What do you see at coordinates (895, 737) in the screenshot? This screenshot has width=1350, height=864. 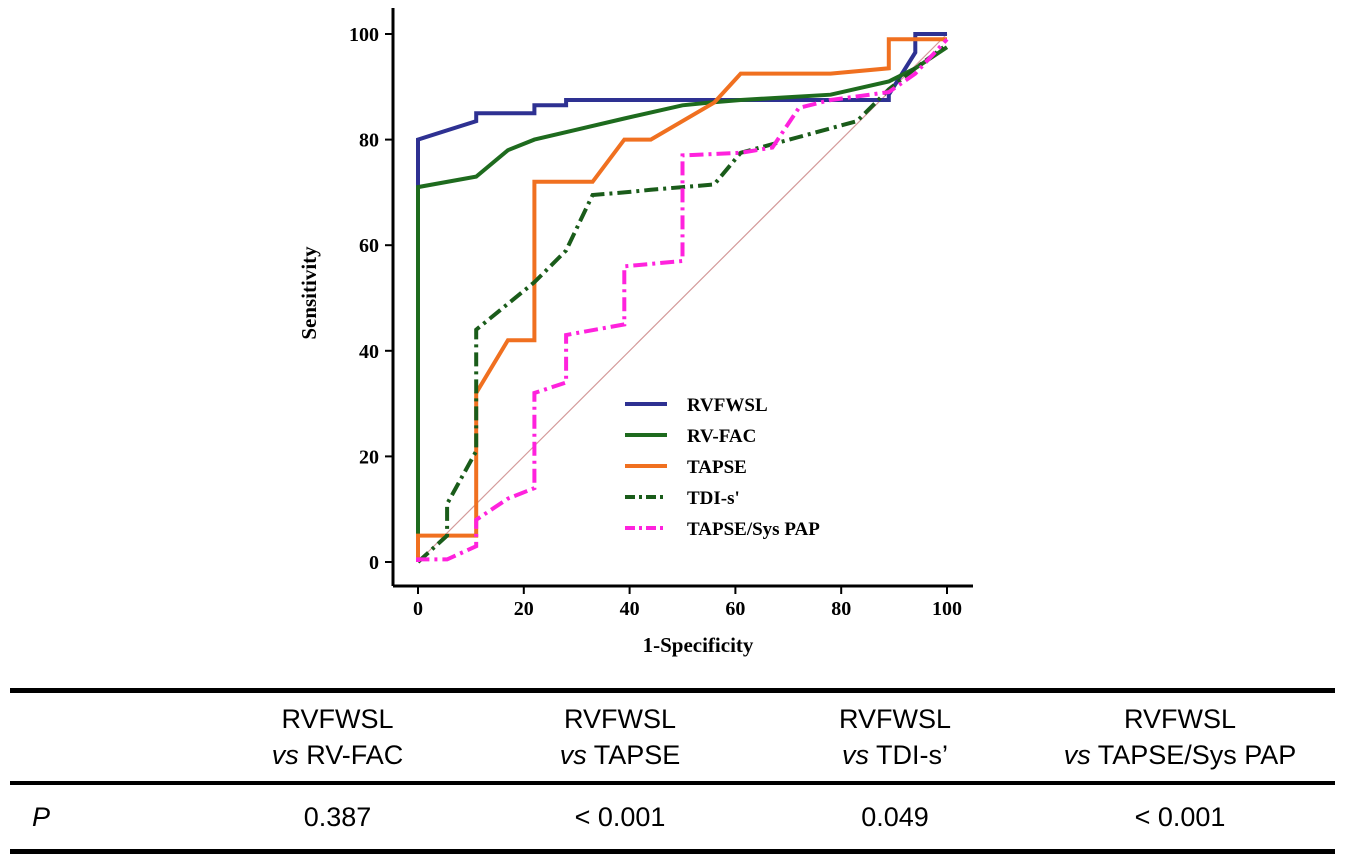 I see `header-rvfwsl-vs-tdis: RVFWSL vs TDI-s’` at bounding box center [895, 737].